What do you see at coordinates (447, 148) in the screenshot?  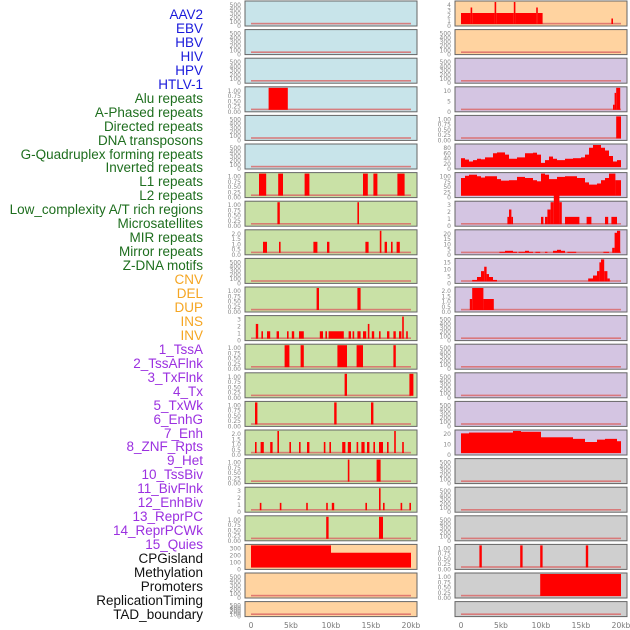 I see `y-tick-label: 80` at bounding box center [447, 148].